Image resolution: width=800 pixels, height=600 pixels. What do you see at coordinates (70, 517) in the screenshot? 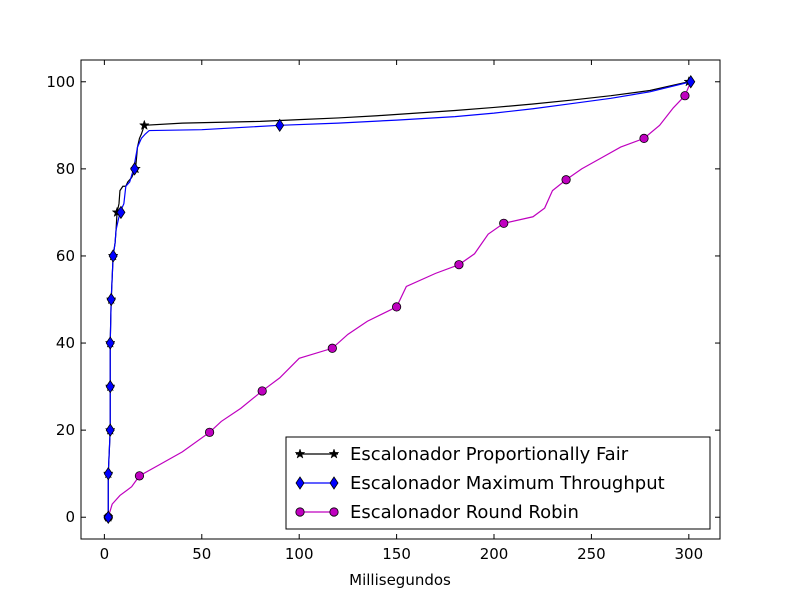
I see `y-tick-label: 0` at bounding box center [70, 517].